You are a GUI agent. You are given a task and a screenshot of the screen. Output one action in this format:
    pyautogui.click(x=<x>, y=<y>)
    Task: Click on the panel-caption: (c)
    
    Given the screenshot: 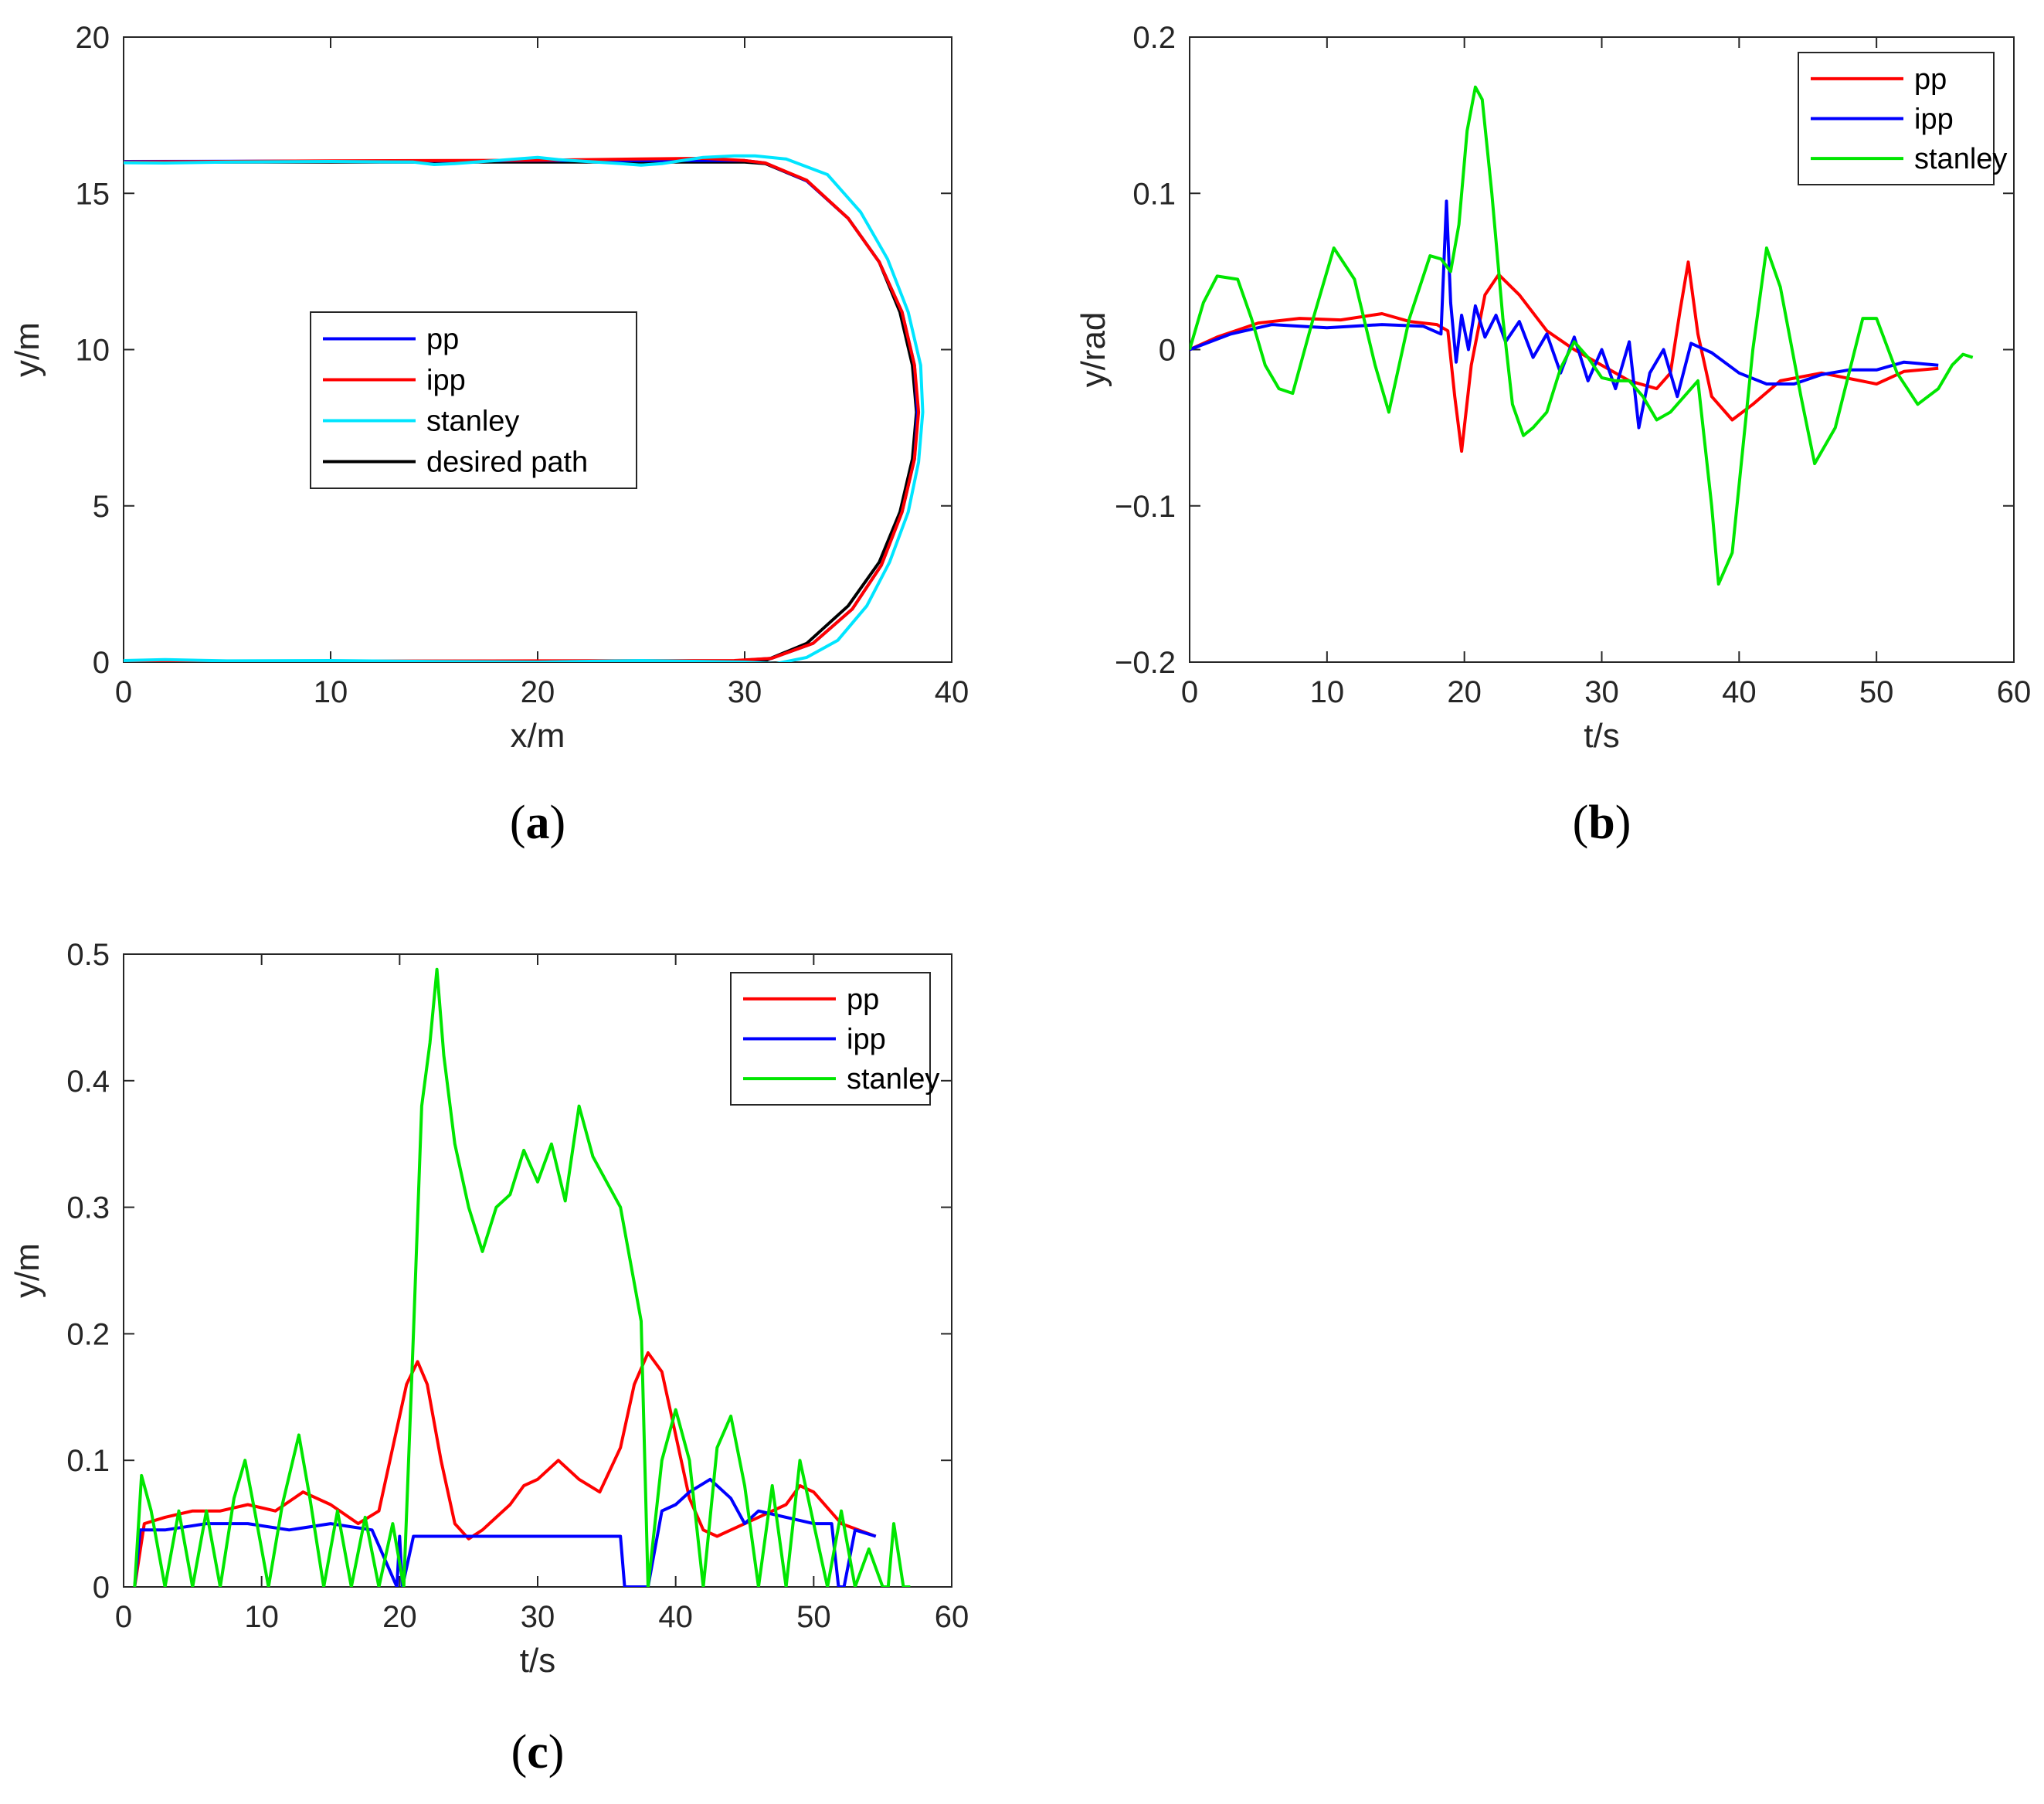 What is the action you would take?
    pyautogui.click(x=538, y=1752)
    